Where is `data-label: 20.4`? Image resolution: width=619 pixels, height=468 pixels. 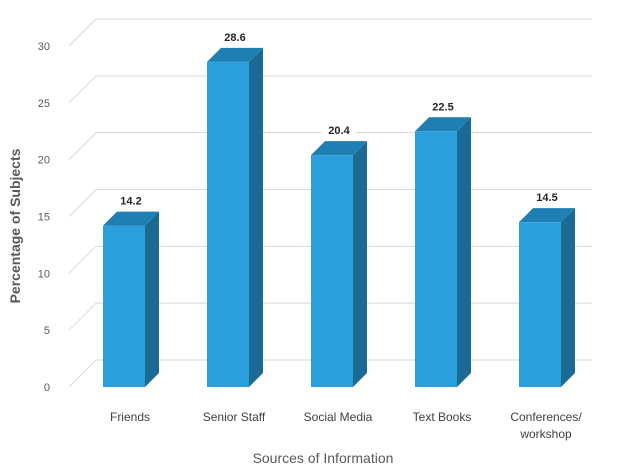 data-label: 20.4 is located at coordinates (339, 131).